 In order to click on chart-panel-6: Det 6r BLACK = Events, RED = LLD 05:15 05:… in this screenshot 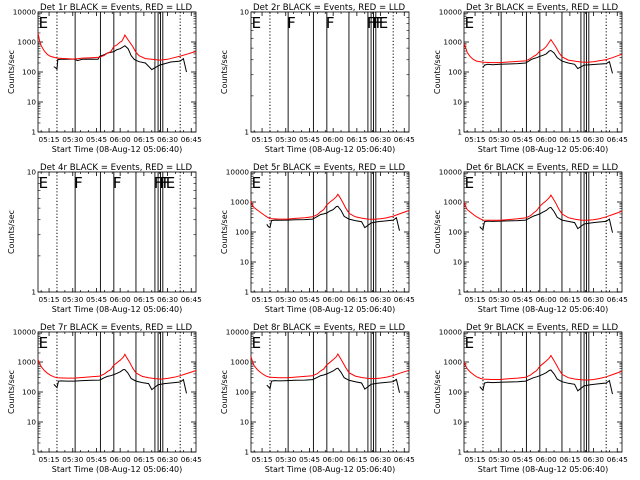, I will do `click(530, 238)`.